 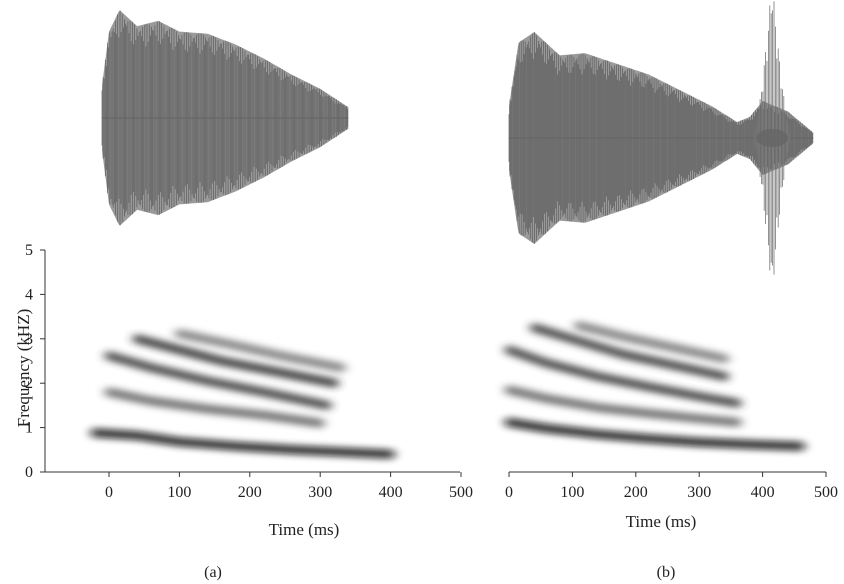 I want to click on axes-b: 0 100 200 300 400 500, so click(x=671, y=486).